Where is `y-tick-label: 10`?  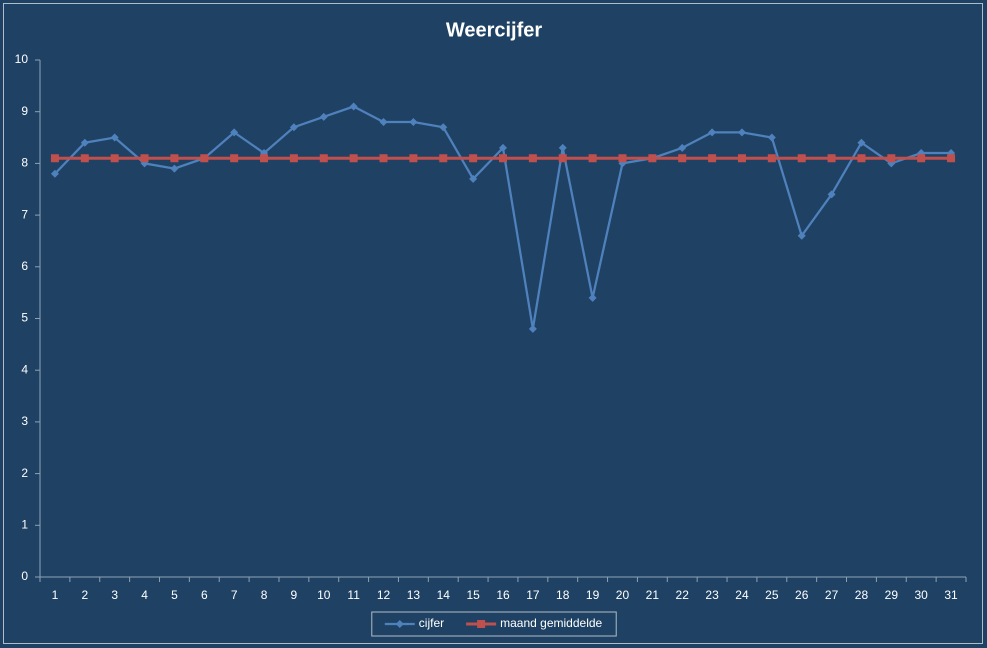 y-tick-label: 10 is located at coordinates (22, 59).